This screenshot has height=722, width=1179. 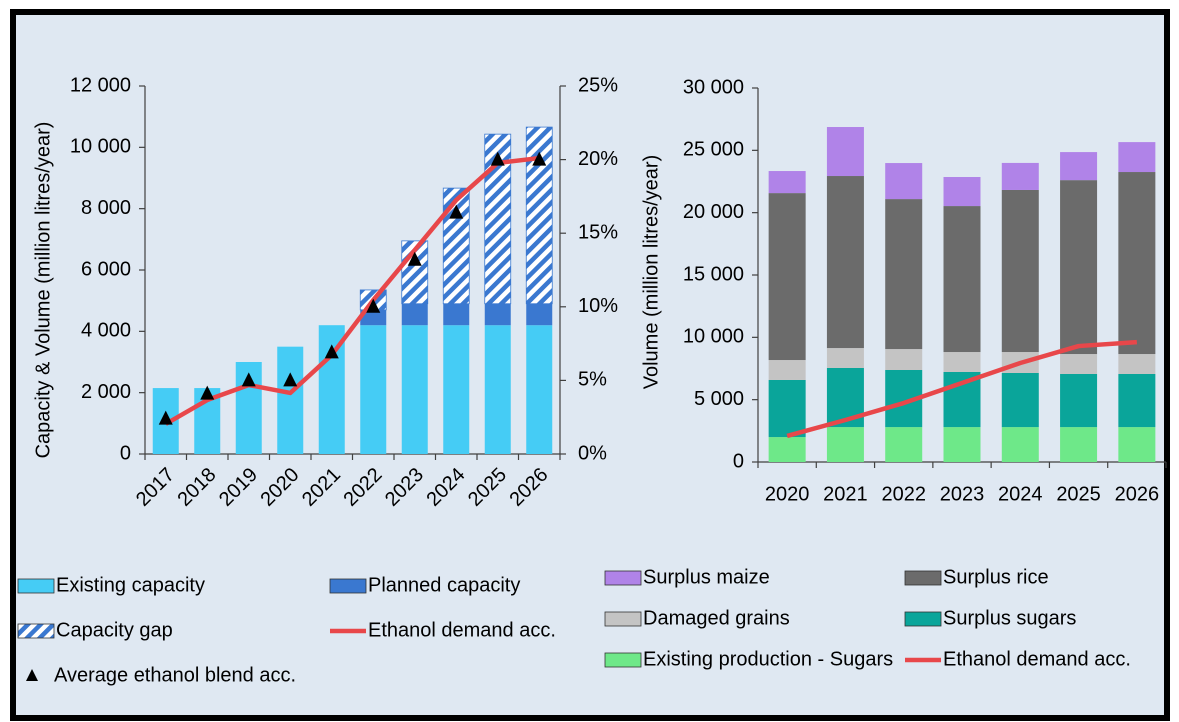 I want to click on y2-tick-label: 5%, so click(x=592, y=380).